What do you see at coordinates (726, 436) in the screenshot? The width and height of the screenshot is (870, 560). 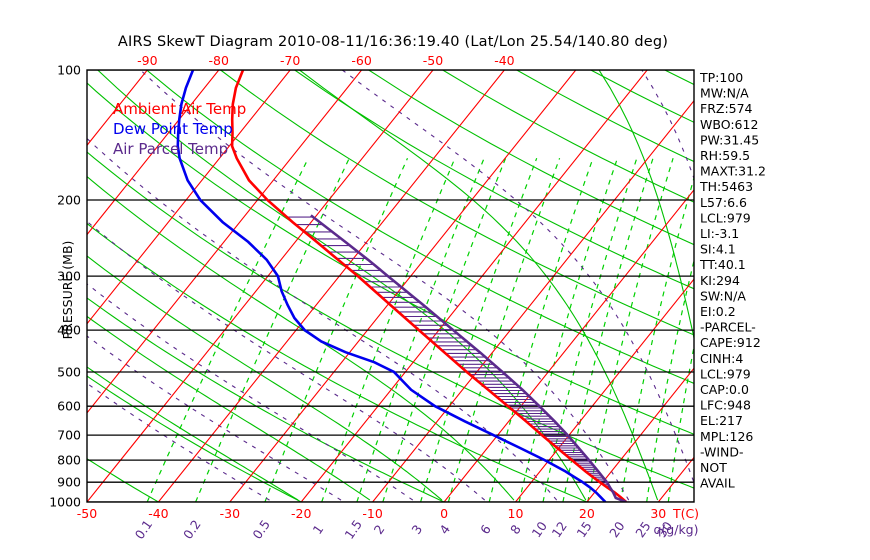 I see `sidebar-param-23: MPL:126` at bounding box center [726, 436].